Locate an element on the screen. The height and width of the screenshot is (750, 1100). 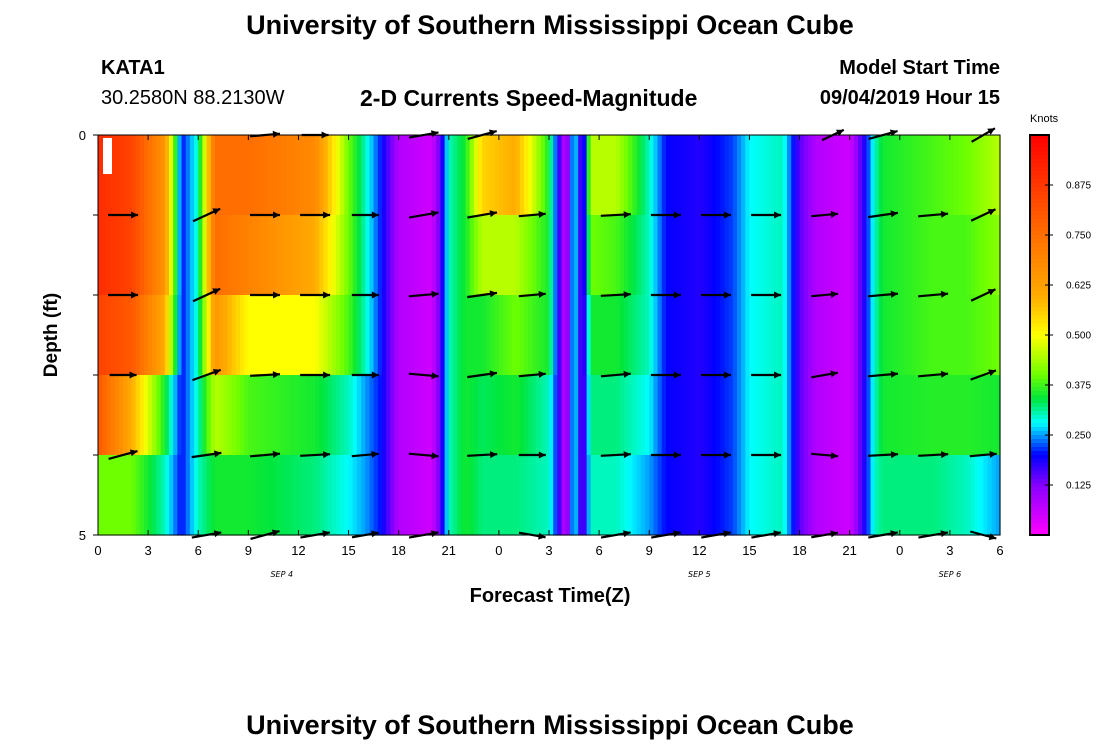
colorbar-tick-label: 0.125 is located at coordinates (1078, 486).